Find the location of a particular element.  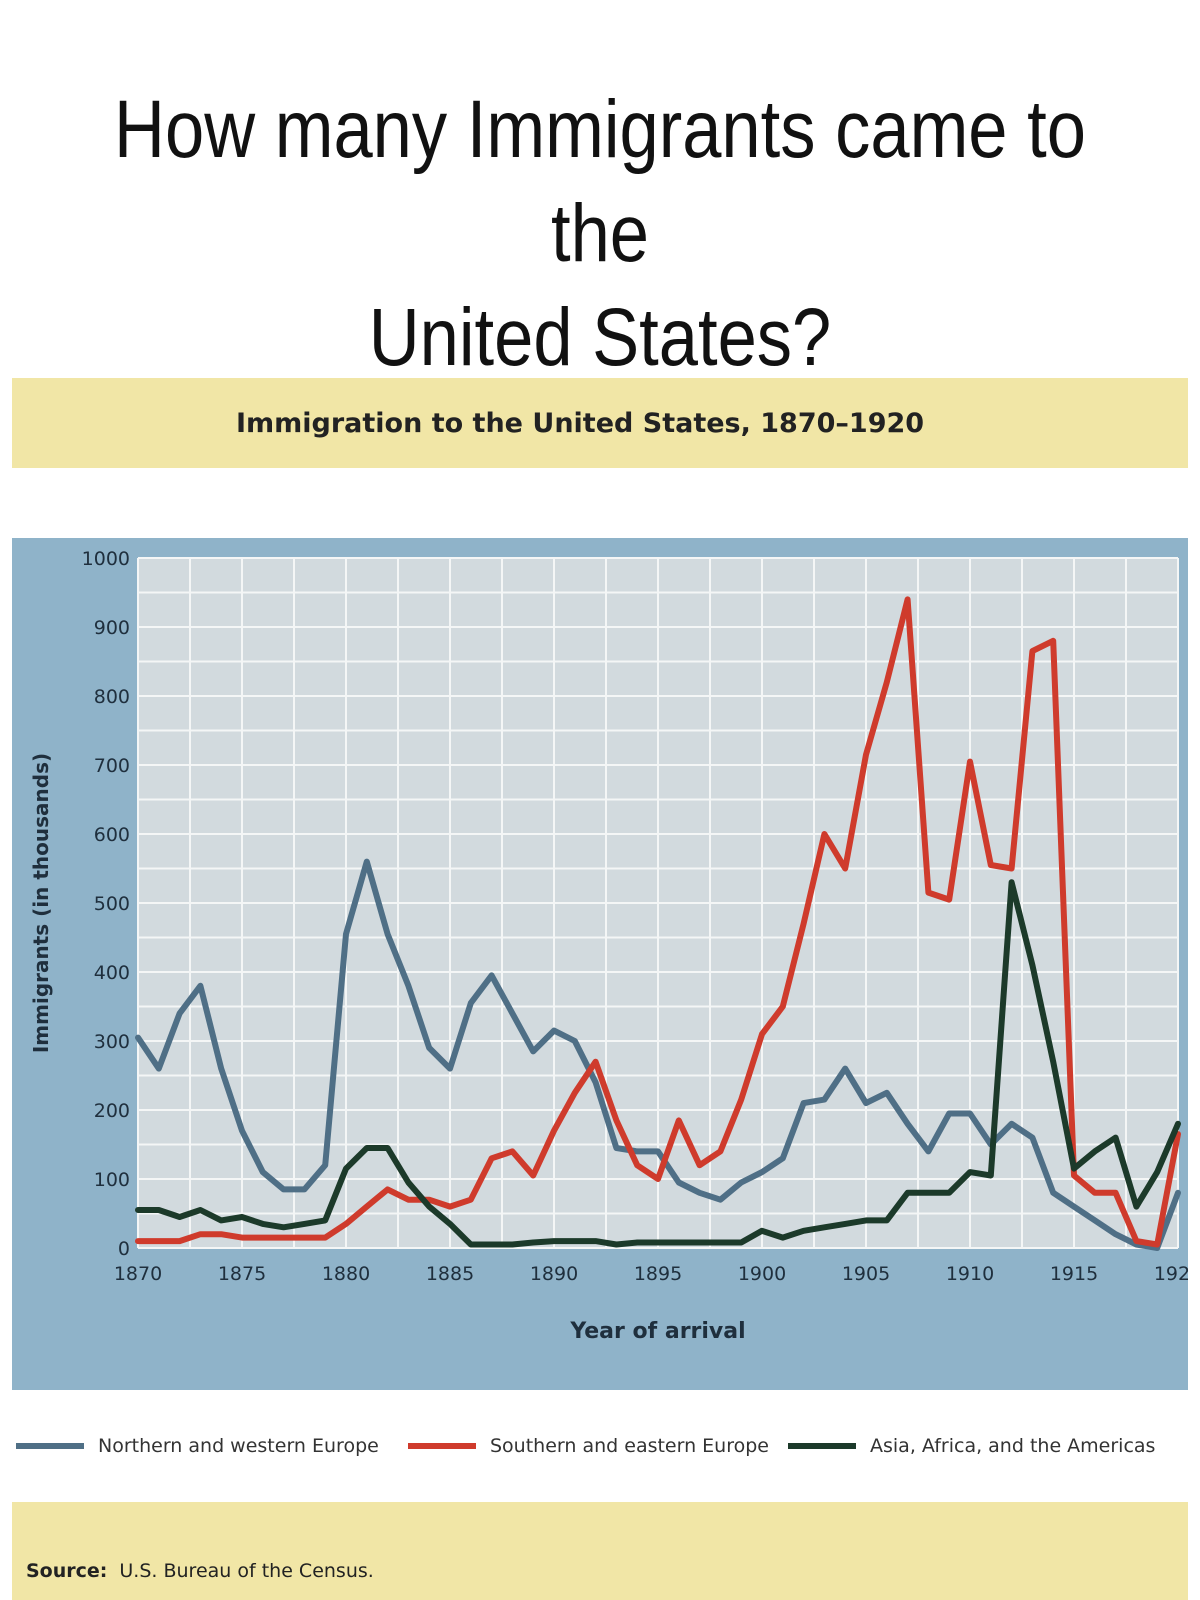

x-tick-label: 1920 is located at coordinates (1171, 1274).